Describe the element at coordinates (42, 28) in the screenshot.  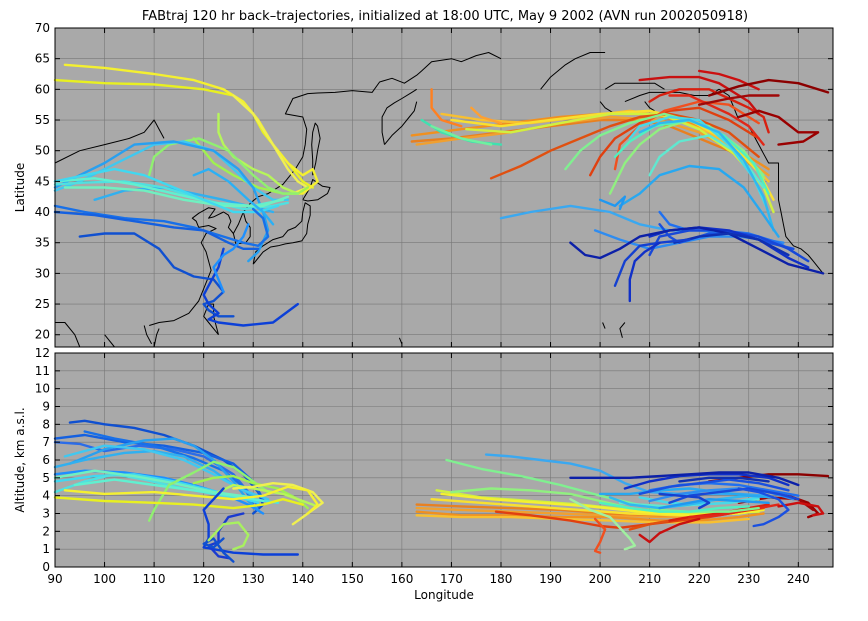
I see `y-tick-label: 70` at that location.